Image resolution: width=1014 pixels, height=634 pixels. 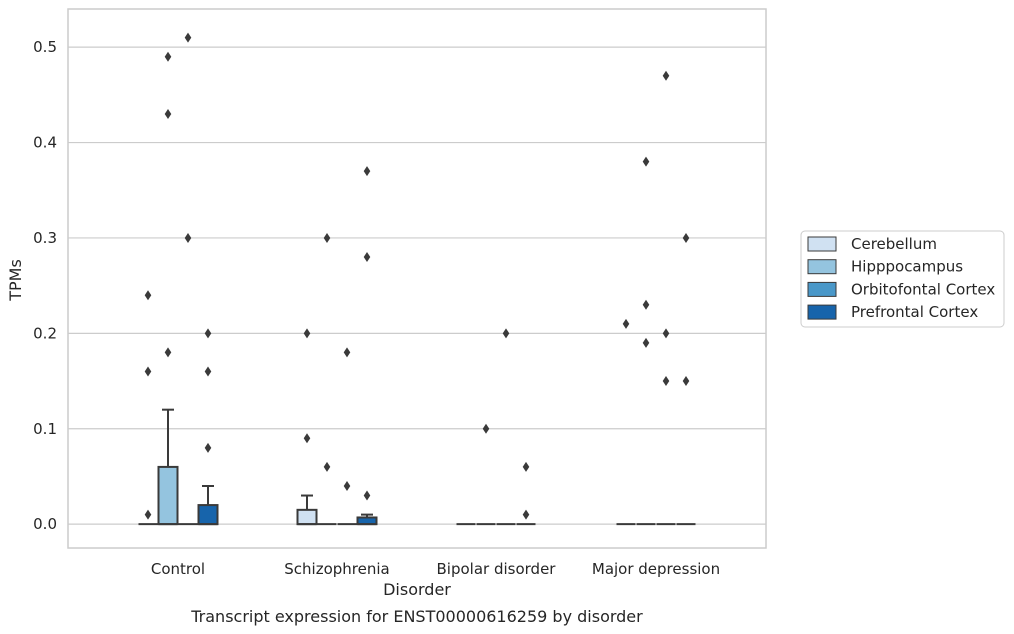 I want to click on x-tick-label: Major depression, so click(x=656, y=569).